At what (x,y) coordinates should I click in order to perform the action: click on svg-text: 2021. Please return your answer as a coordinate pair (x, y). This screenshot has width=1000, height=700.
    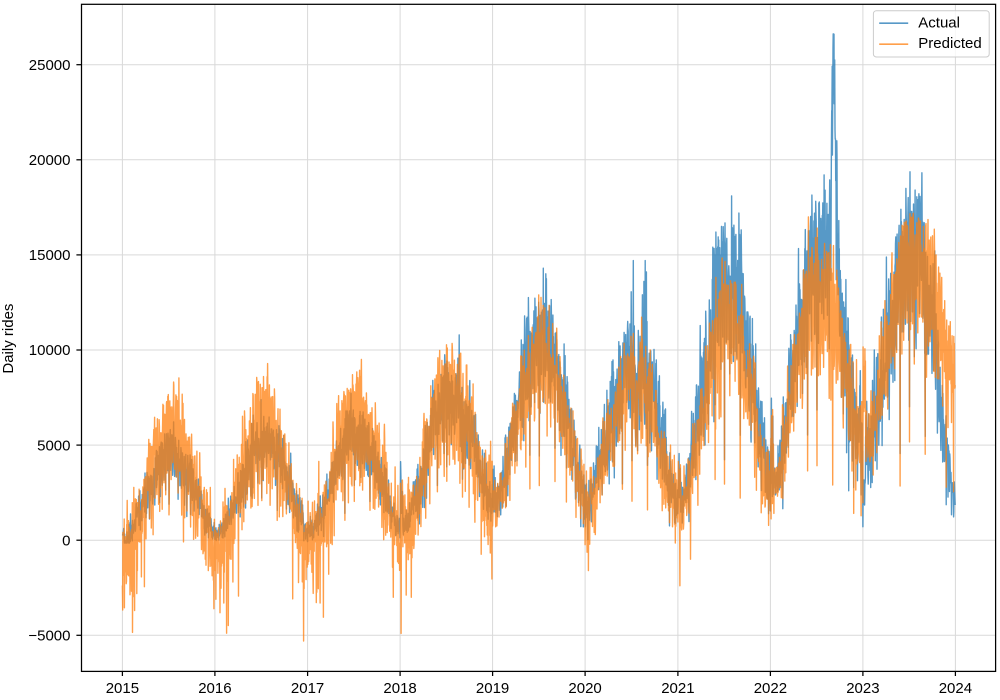
    Looking at the image, I should click on (677, 688).